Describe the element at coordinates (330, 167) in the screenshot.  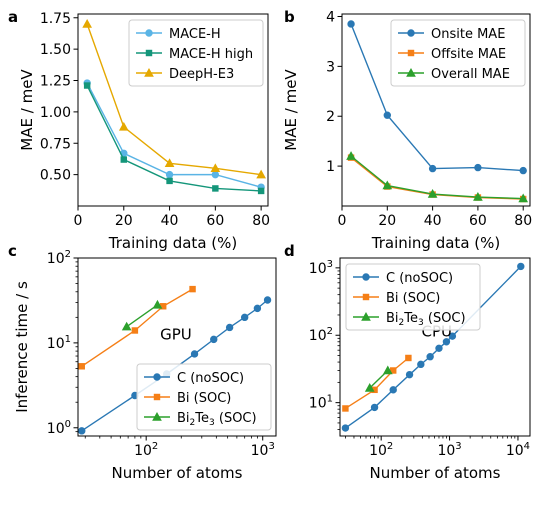
I see `y-tick-label: 1` at that location.